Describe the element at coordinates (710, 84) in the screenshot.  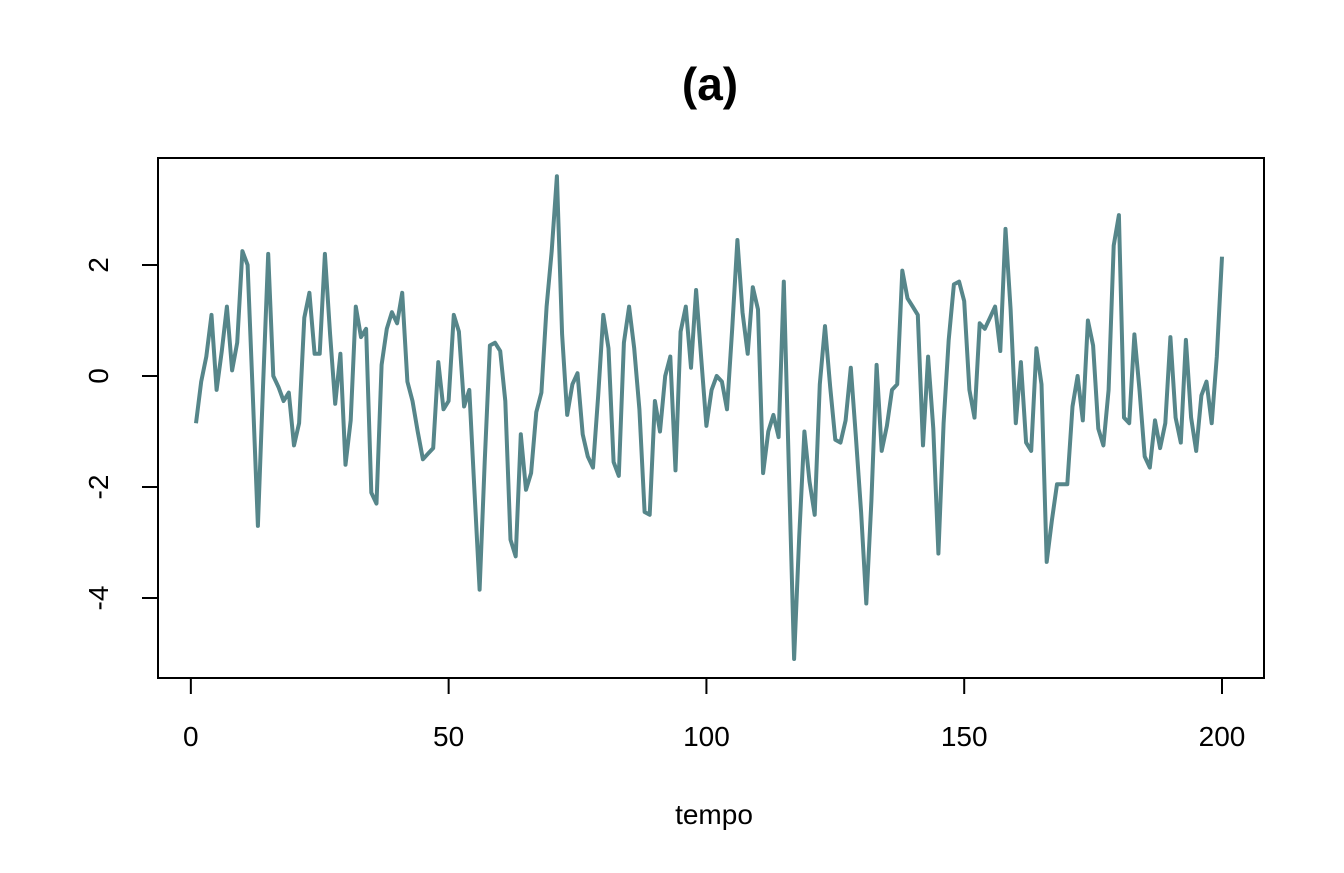
I see `chart-title: (a)` at that location.